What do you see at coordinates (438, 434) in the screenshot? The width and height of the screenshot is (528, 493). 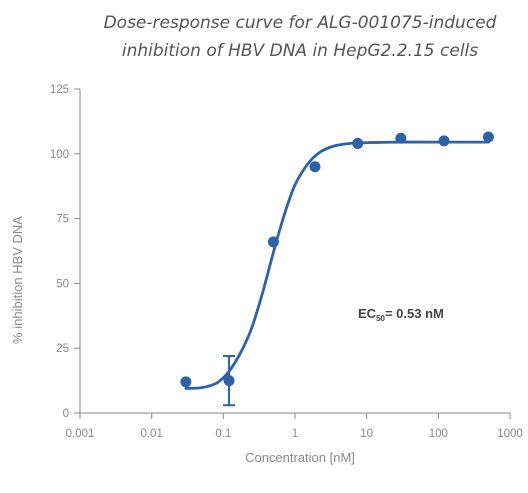 I see `x-tick-label: 100` at bounding box center [438, 434].